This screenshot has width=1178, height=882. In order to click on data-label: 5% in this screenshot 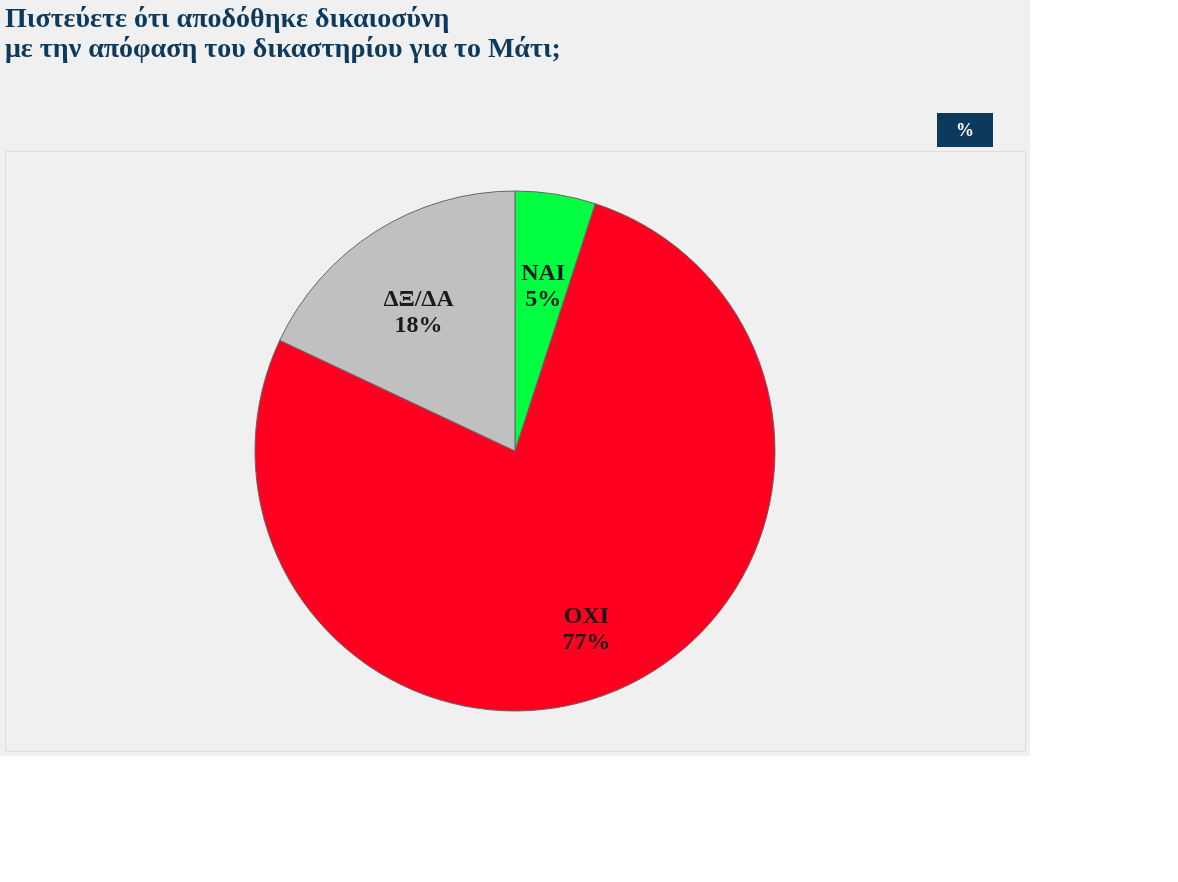, I will do `click(543, 298)`.